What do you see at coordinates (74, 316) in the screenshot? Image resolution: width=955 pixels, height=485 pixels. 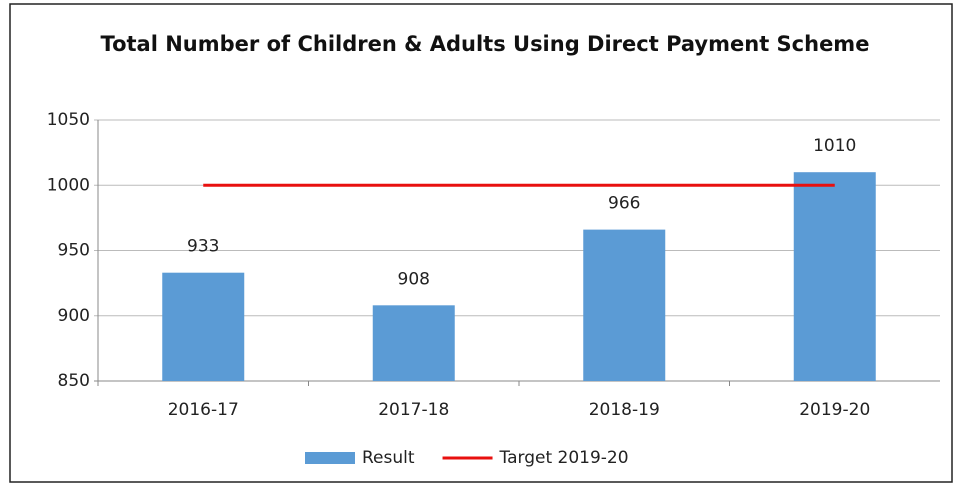 I see `y-tick-label: 900` at bounding box center [74, 316].